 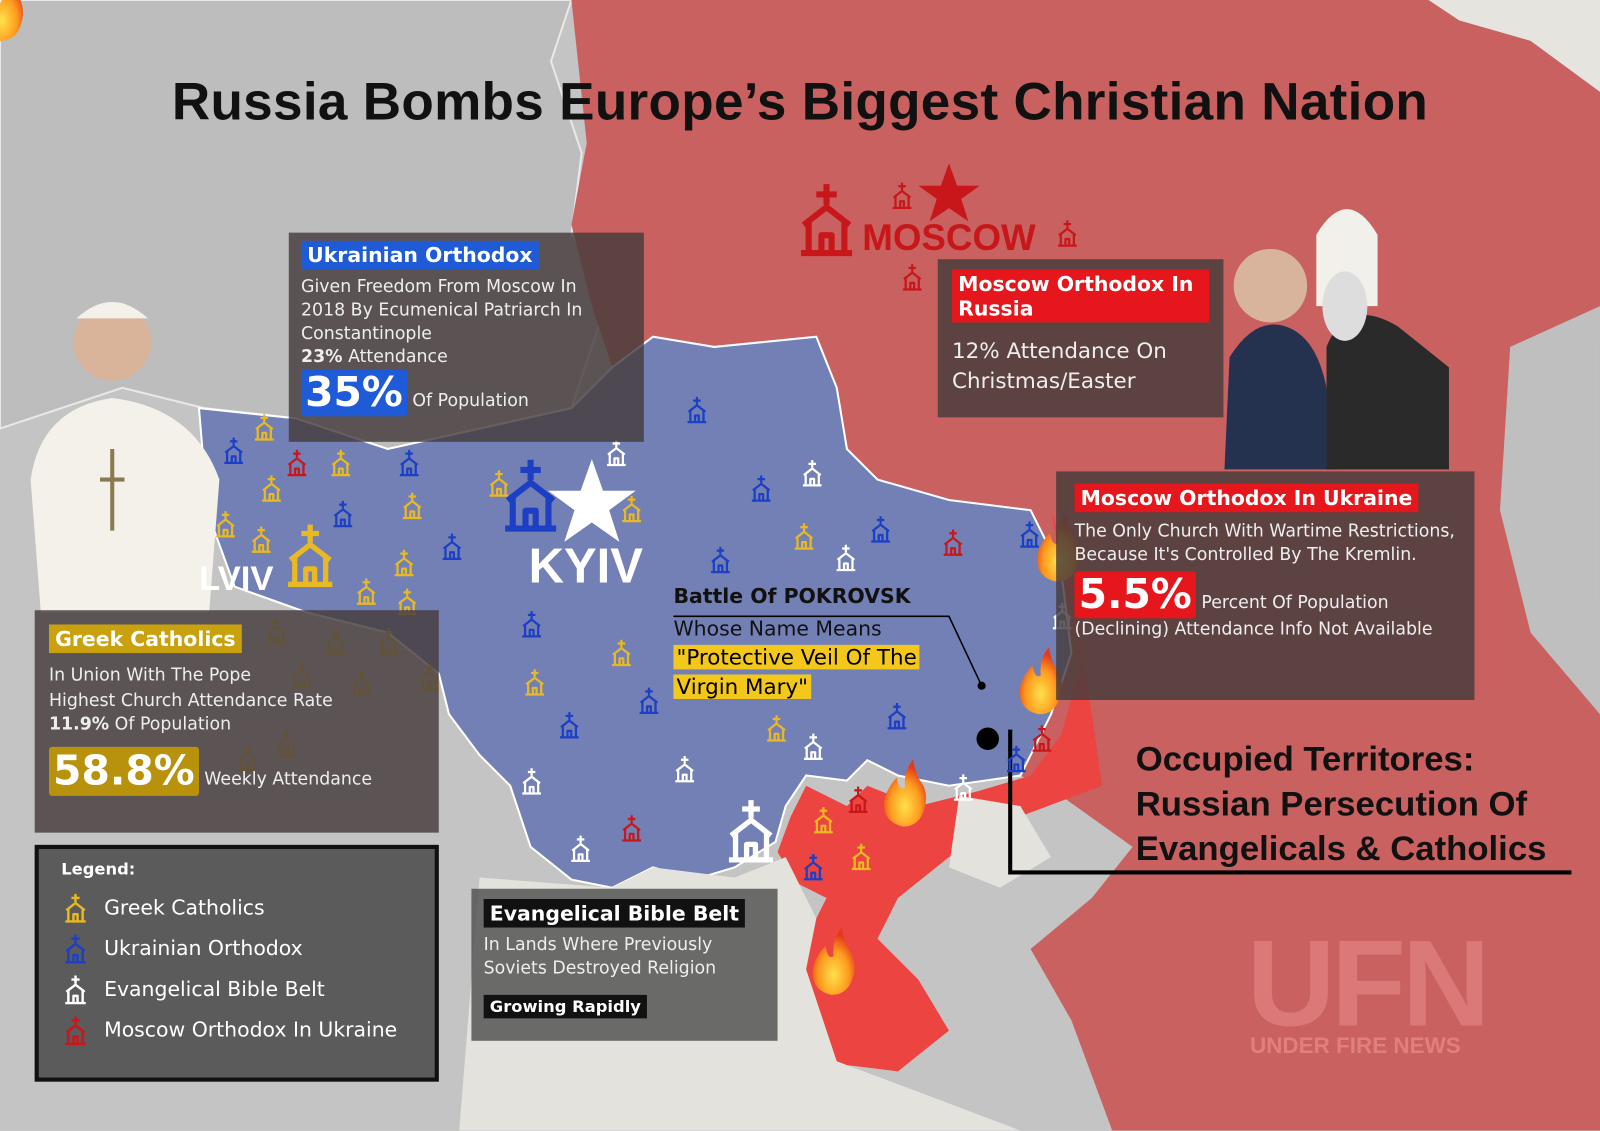 I want to click on legend-label: Evangelical Bible Belt, so click(x=214, y=989).